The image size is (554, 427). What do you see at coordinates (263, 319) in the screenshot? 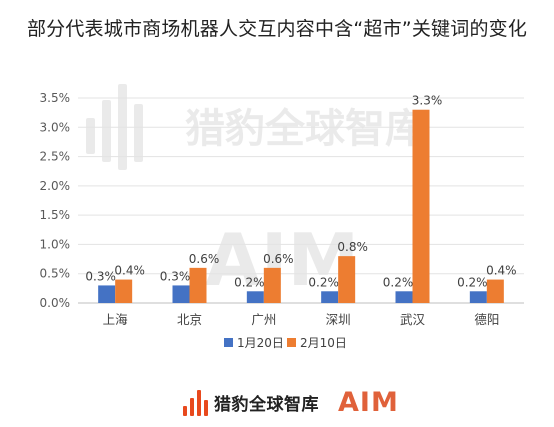
I see `x-tick-label: 广州` at bounding box center [263, 319].